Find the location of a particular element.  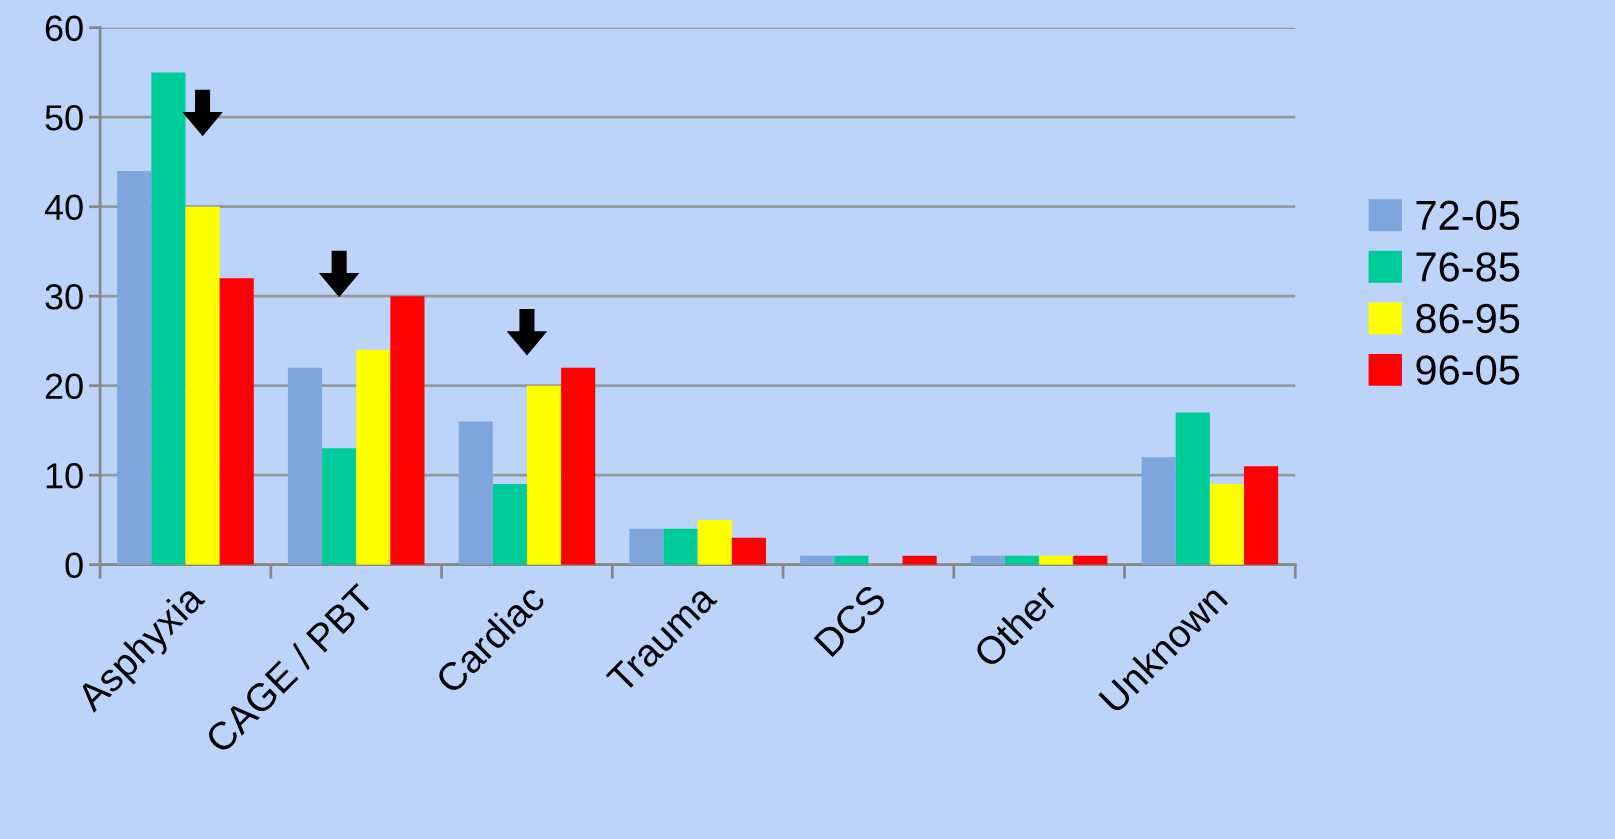

legend-label: 72-05 is located at coordinates (1468, 215).